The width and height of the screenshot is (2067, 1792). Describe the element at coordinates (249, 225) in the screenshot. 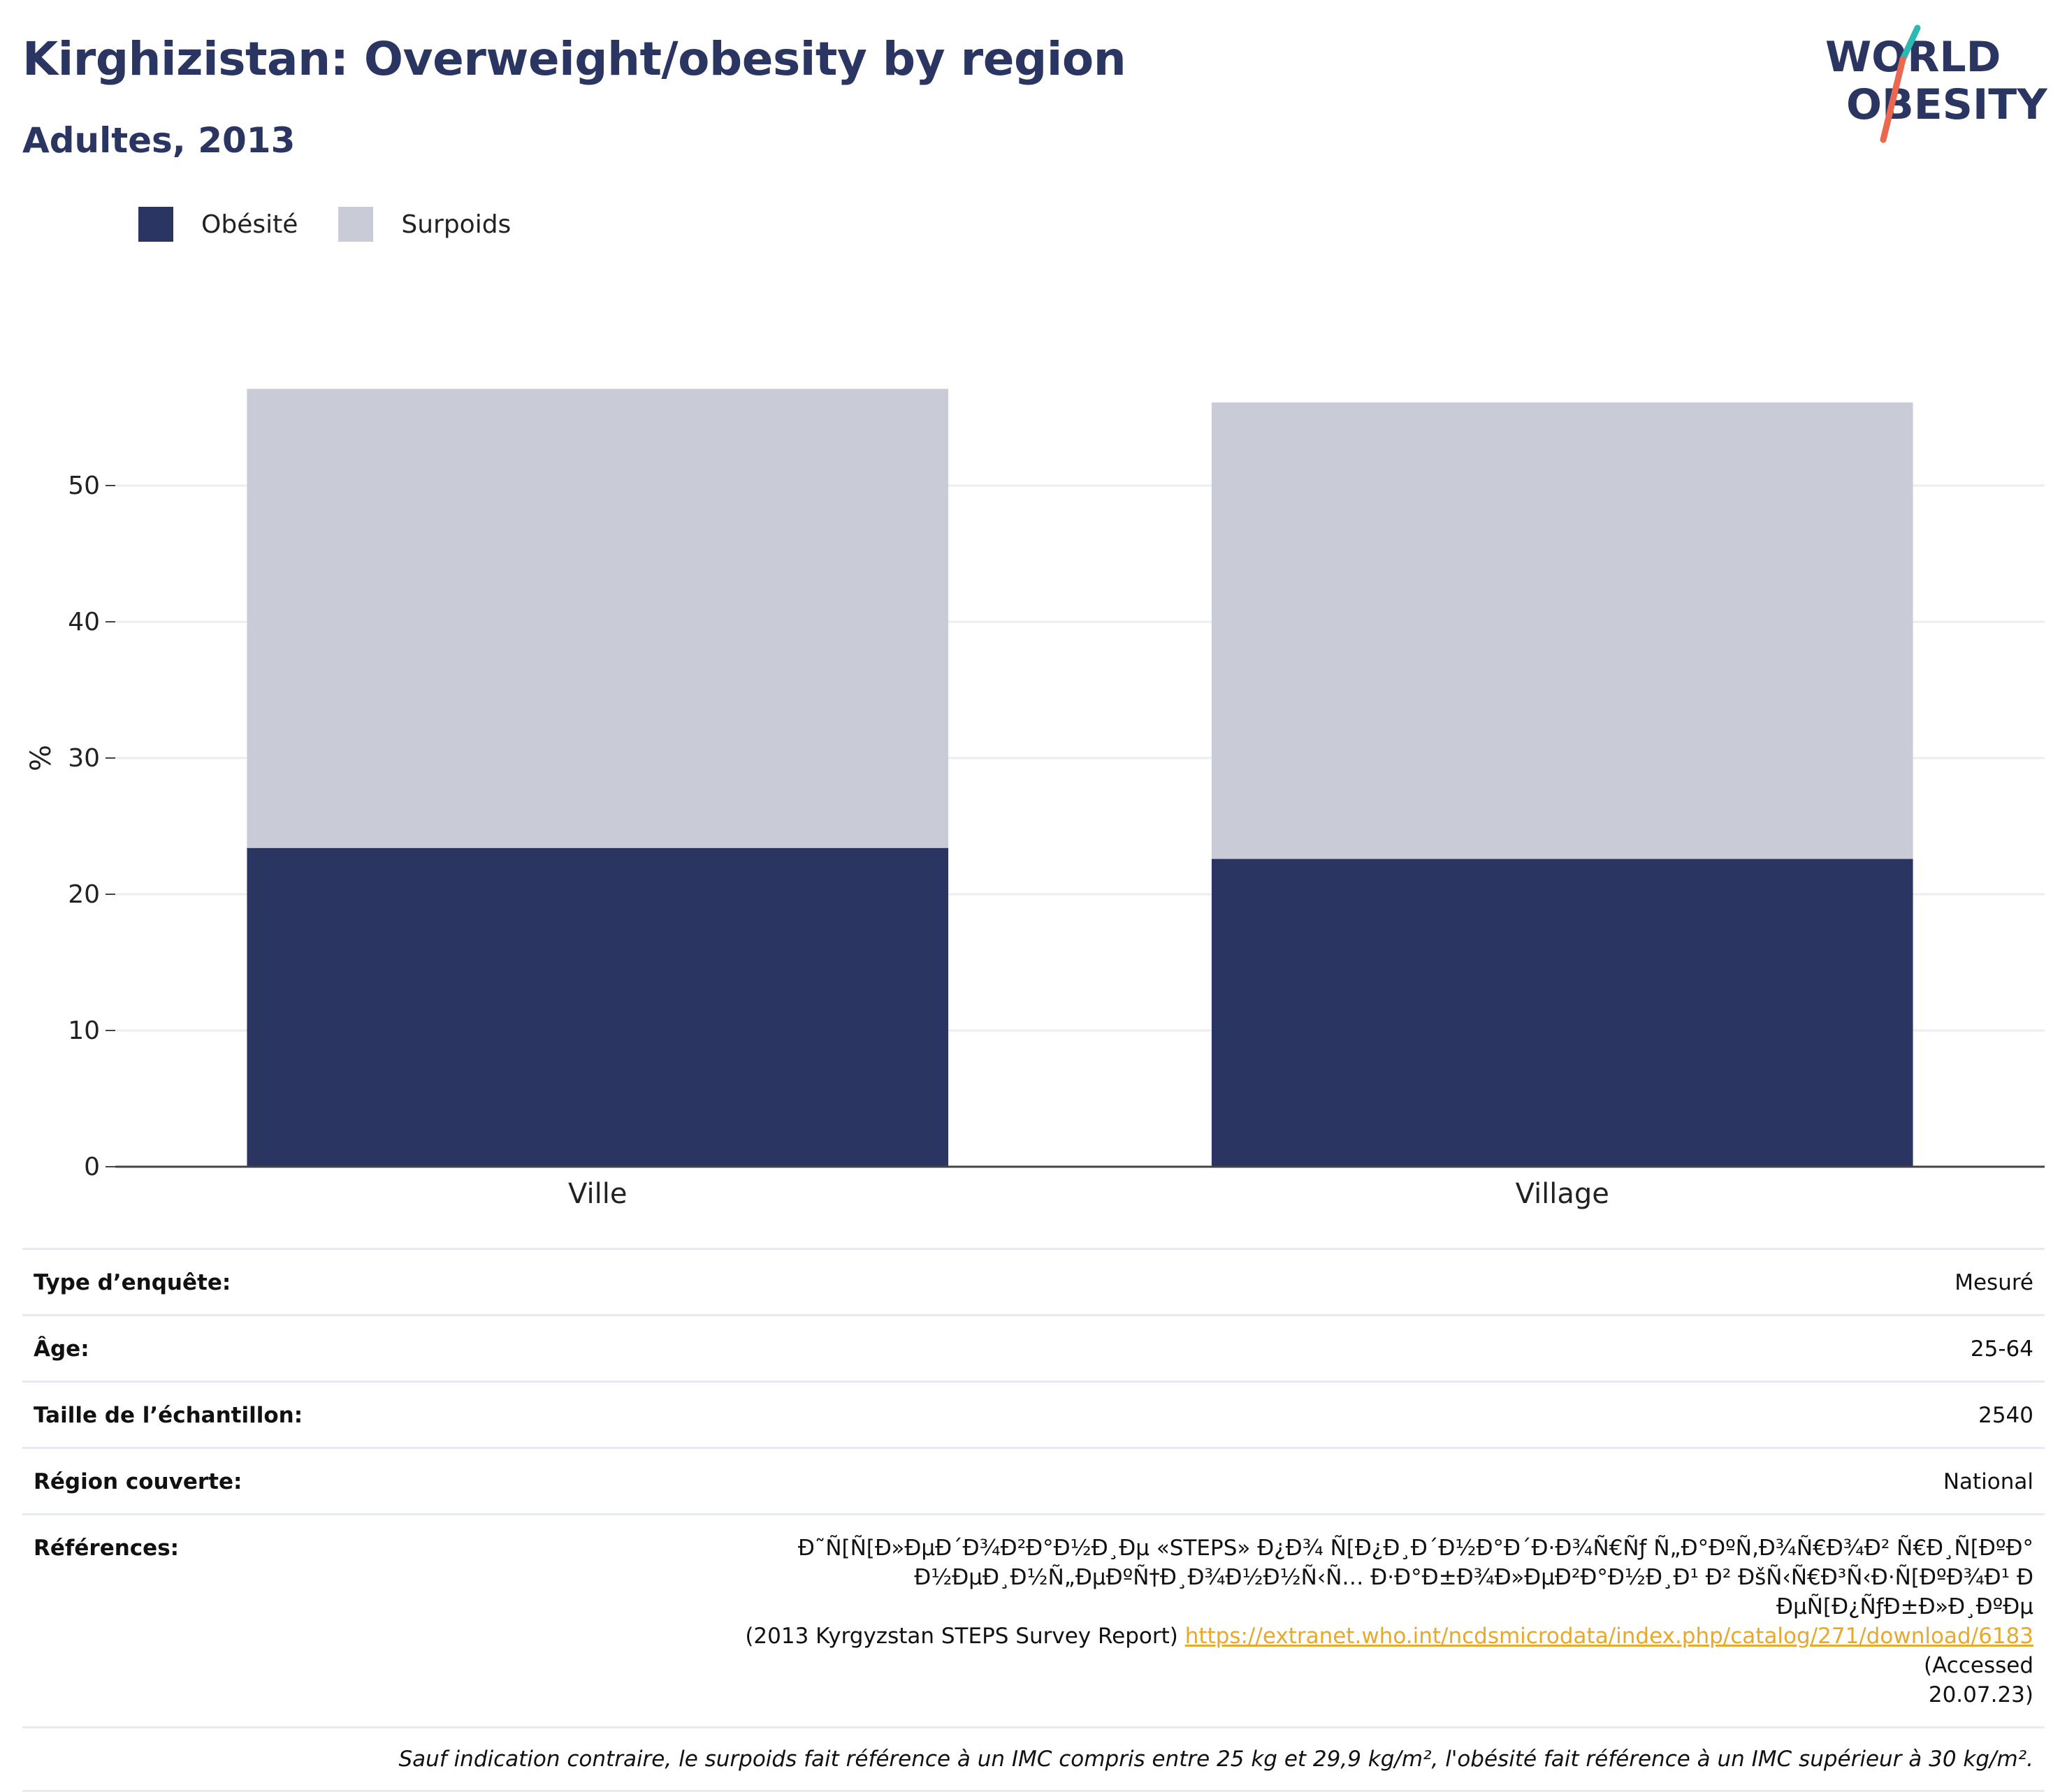

I see `legend-label-obesite: Obésité` at that location.